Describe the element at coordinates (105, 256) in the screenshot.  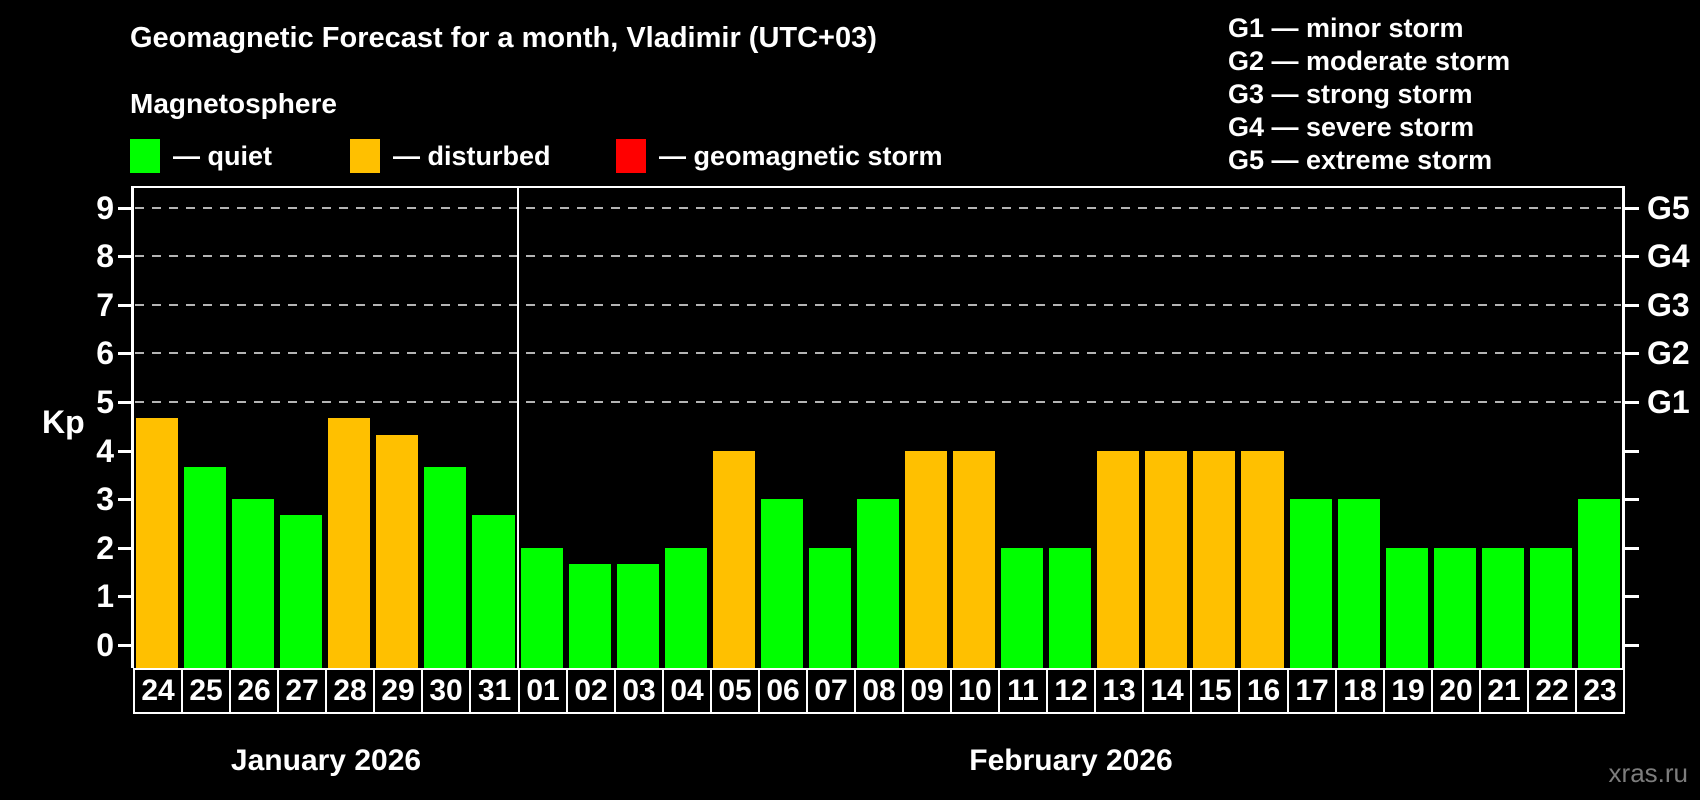
I see `y-axis-label: 8` at that location.